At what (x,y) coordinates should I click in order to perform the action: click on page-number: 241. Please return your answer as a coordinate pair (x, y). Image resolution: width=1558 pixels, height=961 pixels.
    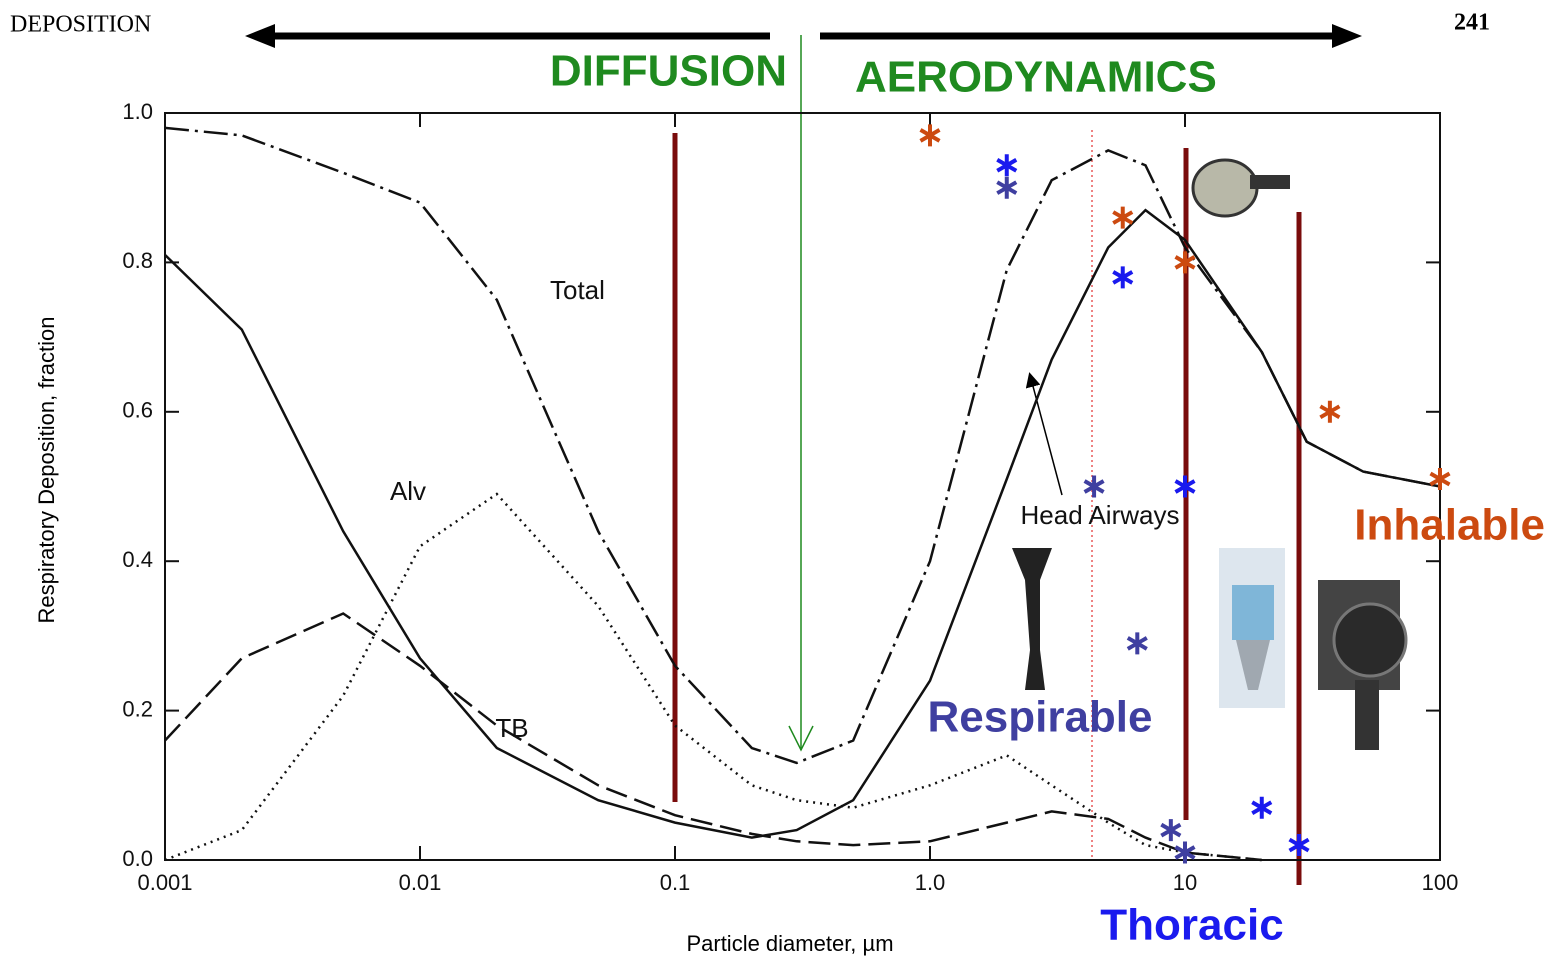
    Looking at the image, I should click on (1472, 23).